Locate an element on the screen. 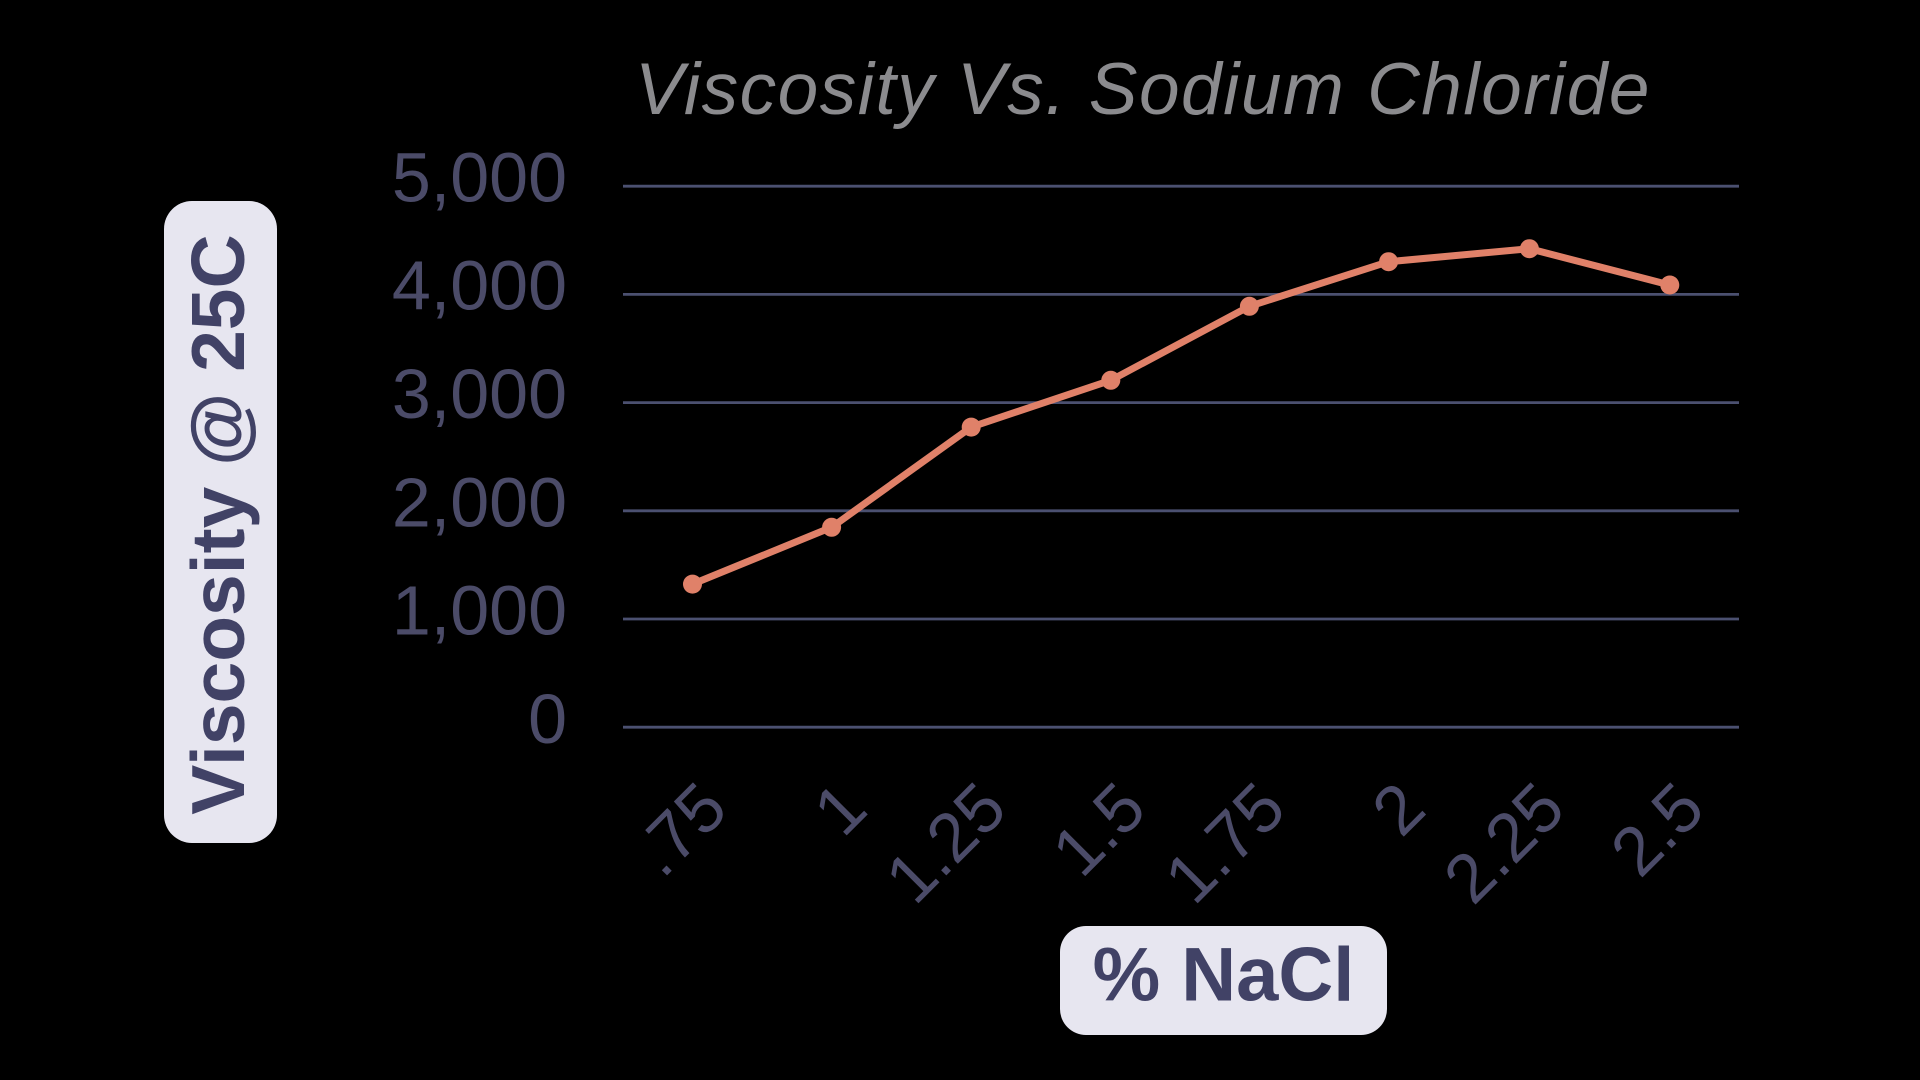 Image resolution: width=1920 pixels, height=1080 pixels. svg-text: 5,000 is located at coordinates (479, 177).